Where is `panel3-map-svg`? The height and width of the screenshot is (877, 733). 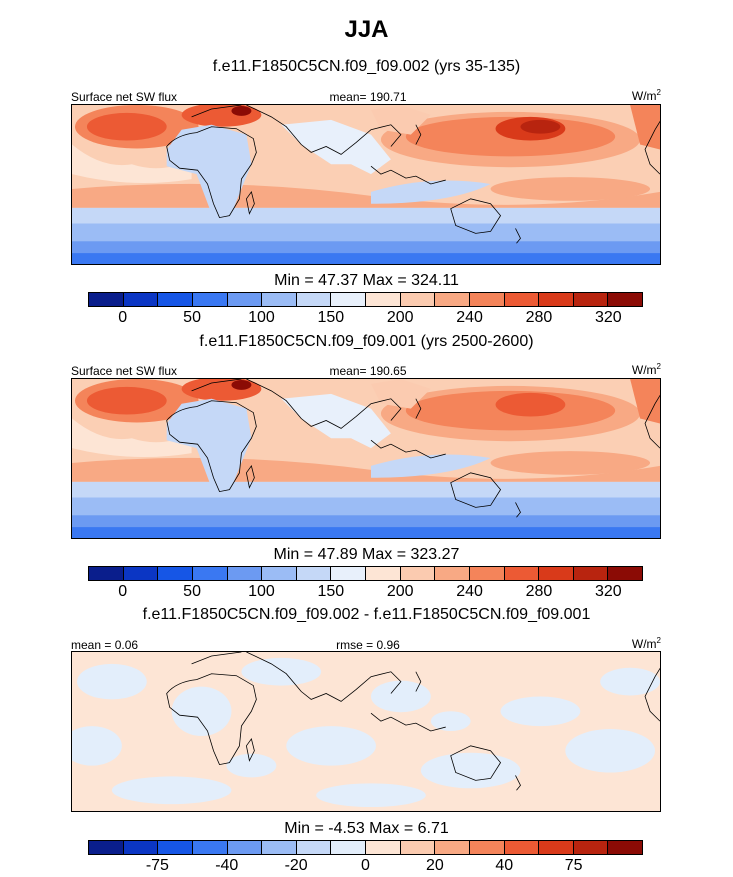
panel3-map-svg is located at coordinates (366, 731).